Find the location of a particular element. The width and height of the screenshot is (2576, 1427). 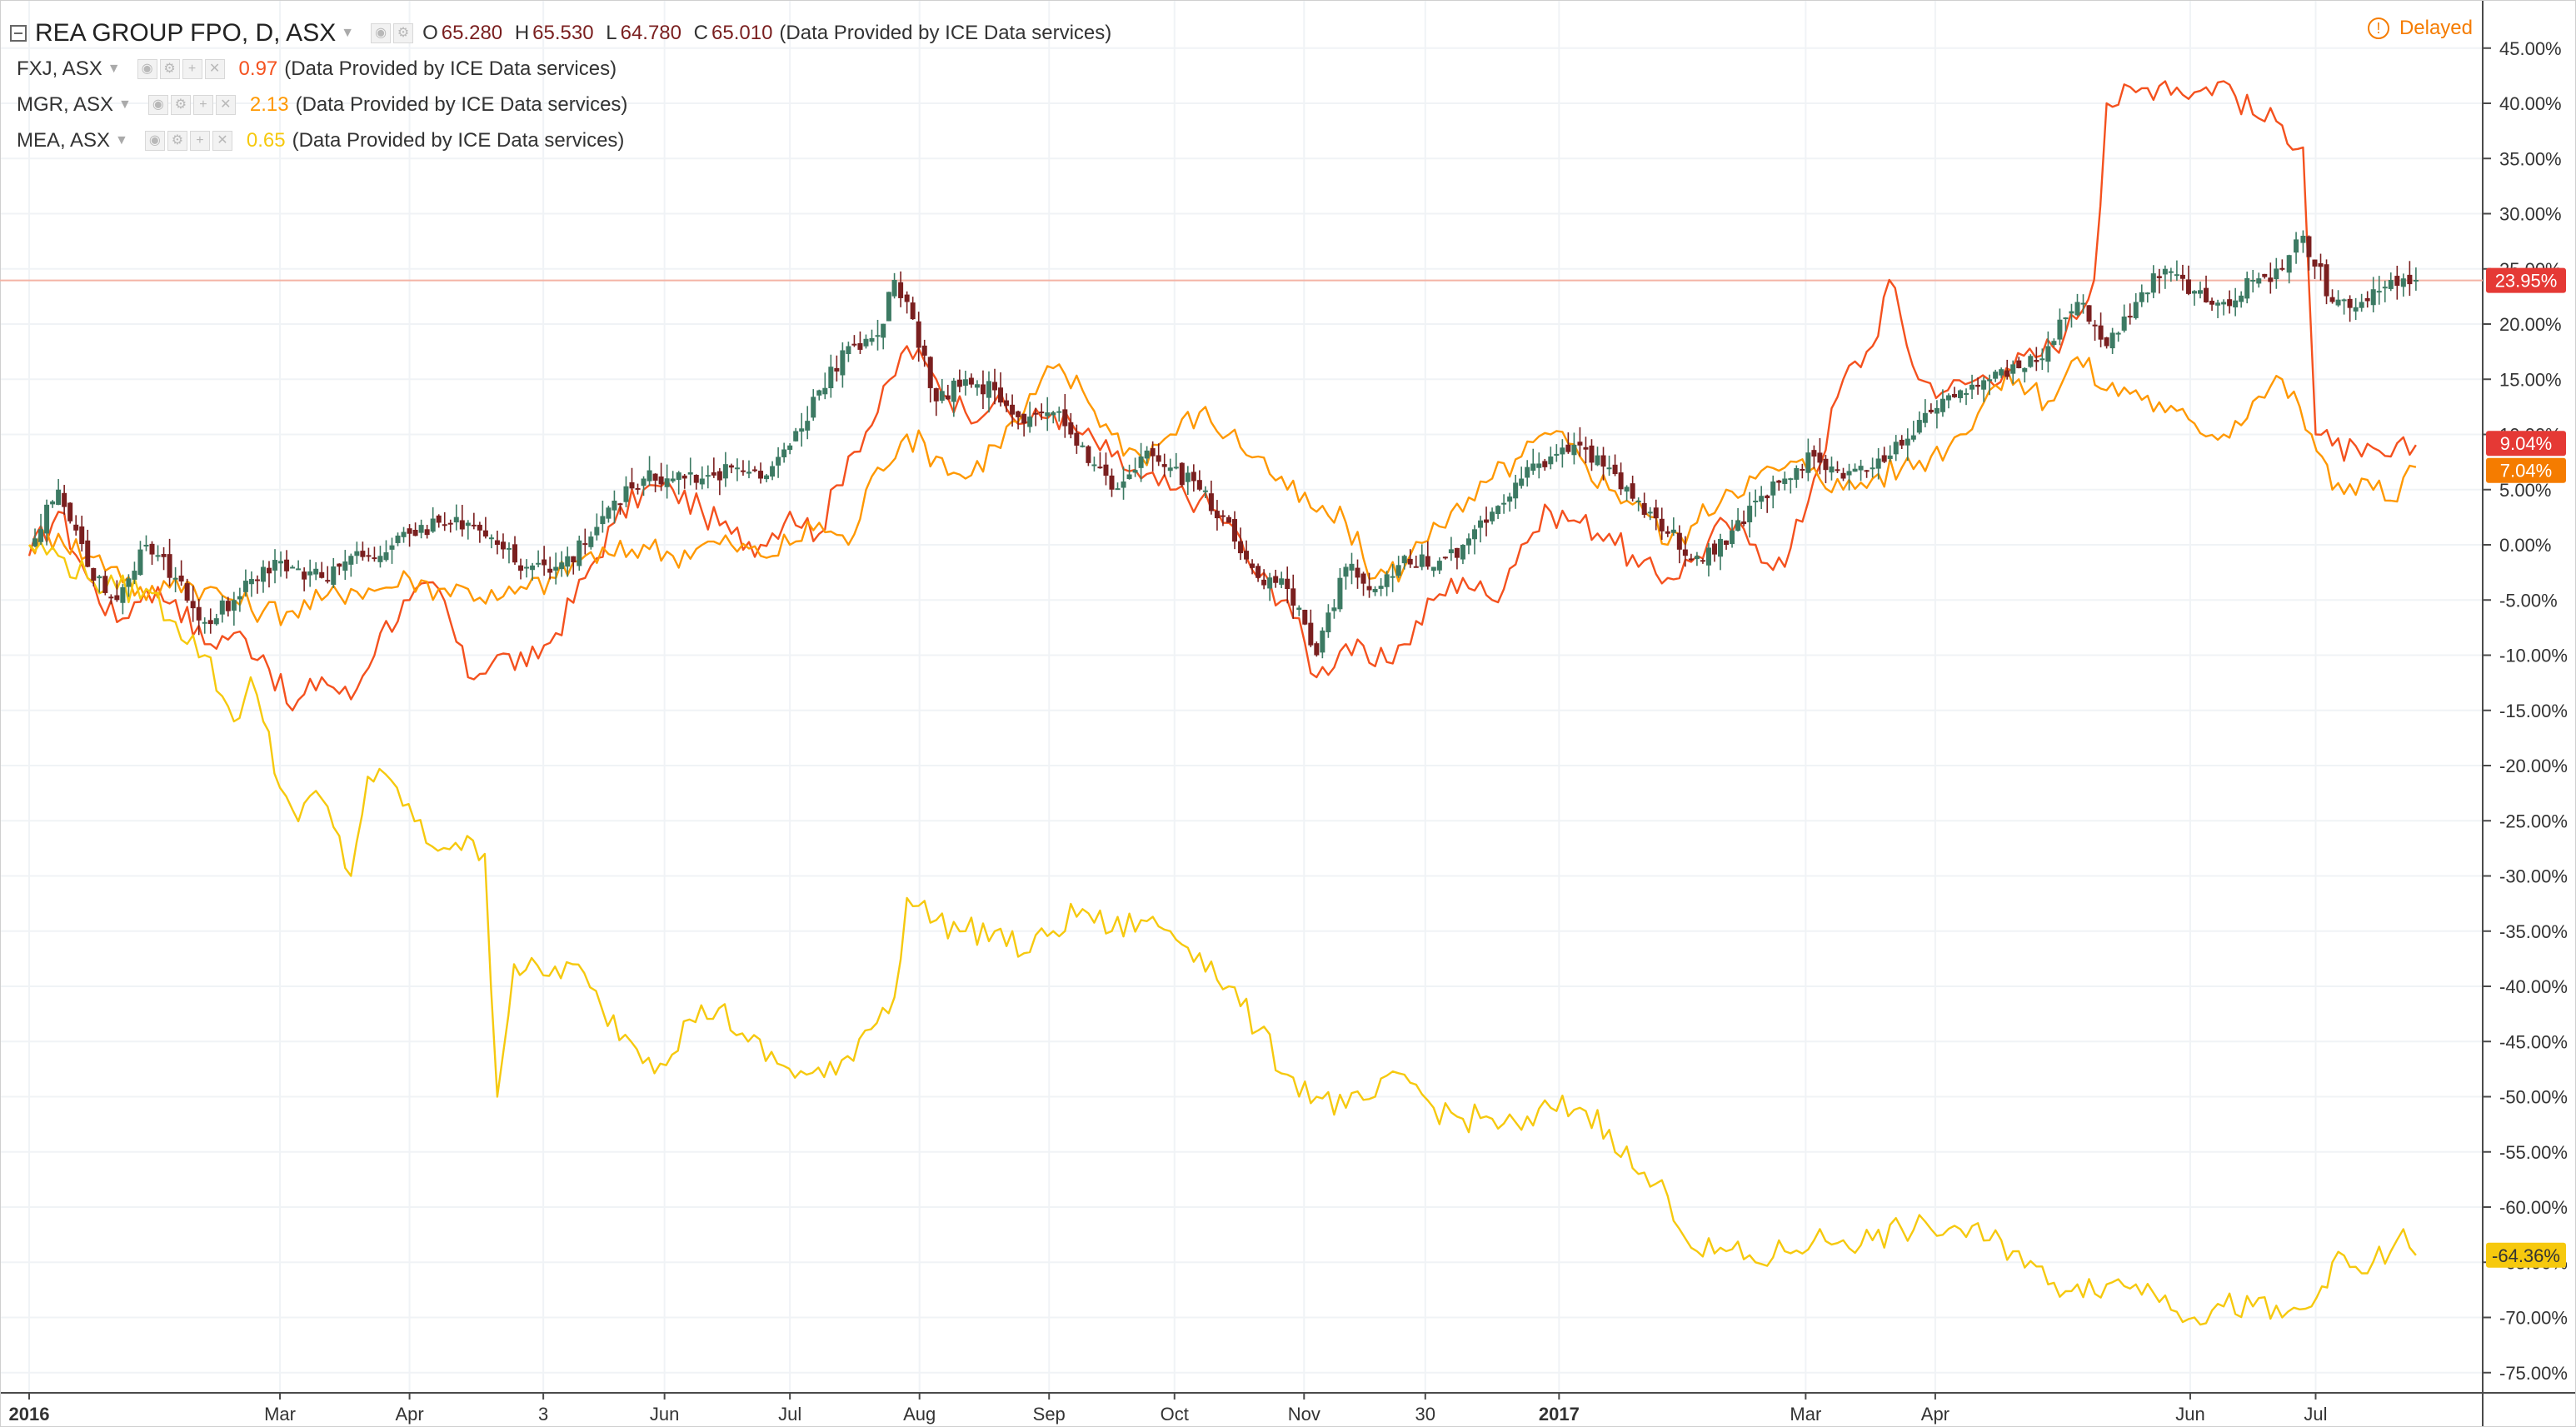

last-value-label-mea: -64.36% is located at coordinates (2526, 1255).